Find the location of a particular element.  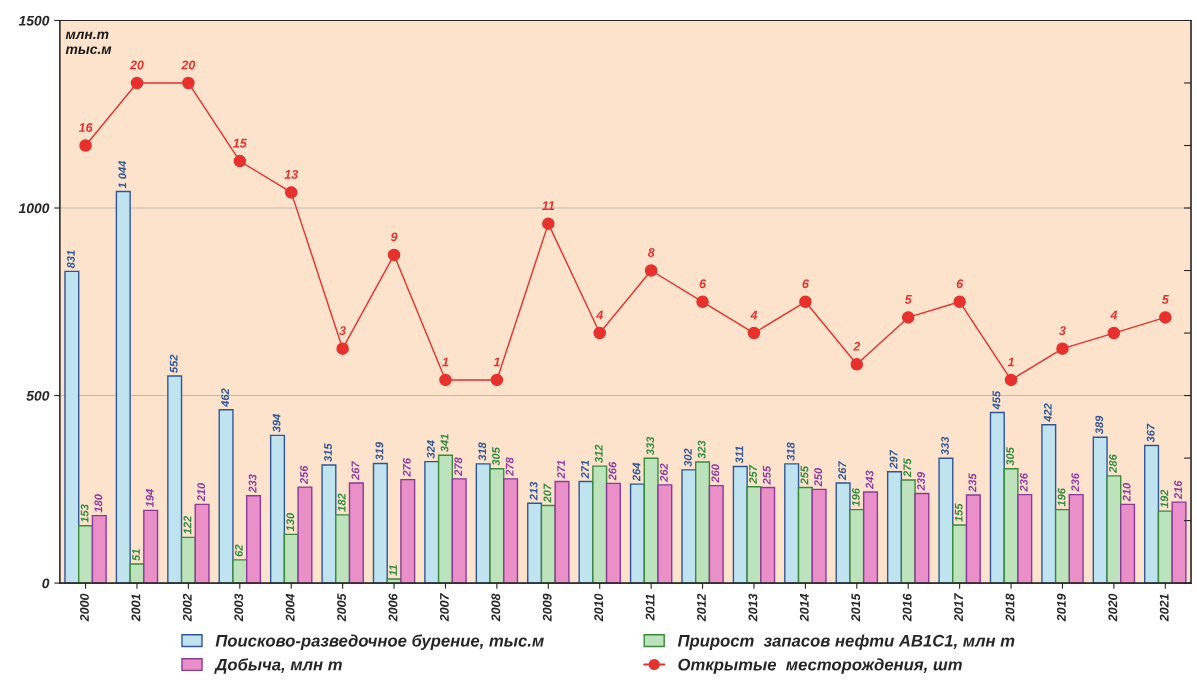

data-label: 318 is located at coordinates (482, 451).